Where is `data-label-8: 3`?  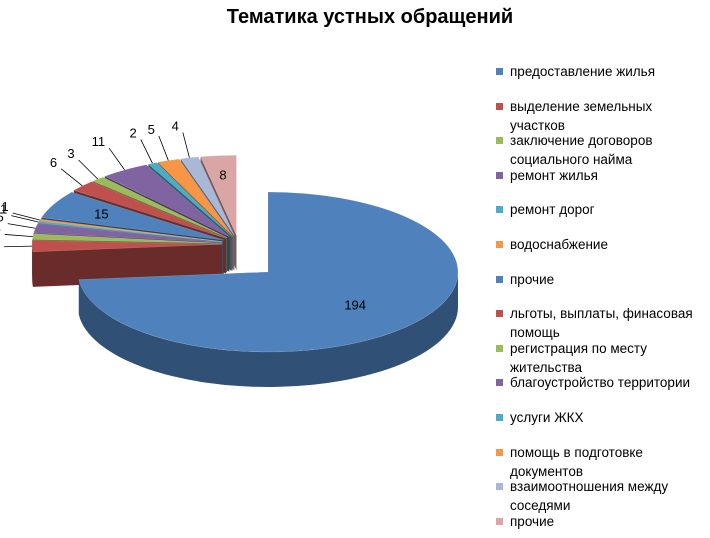 data-label-8: 3 is located at coordinates (70, 153).